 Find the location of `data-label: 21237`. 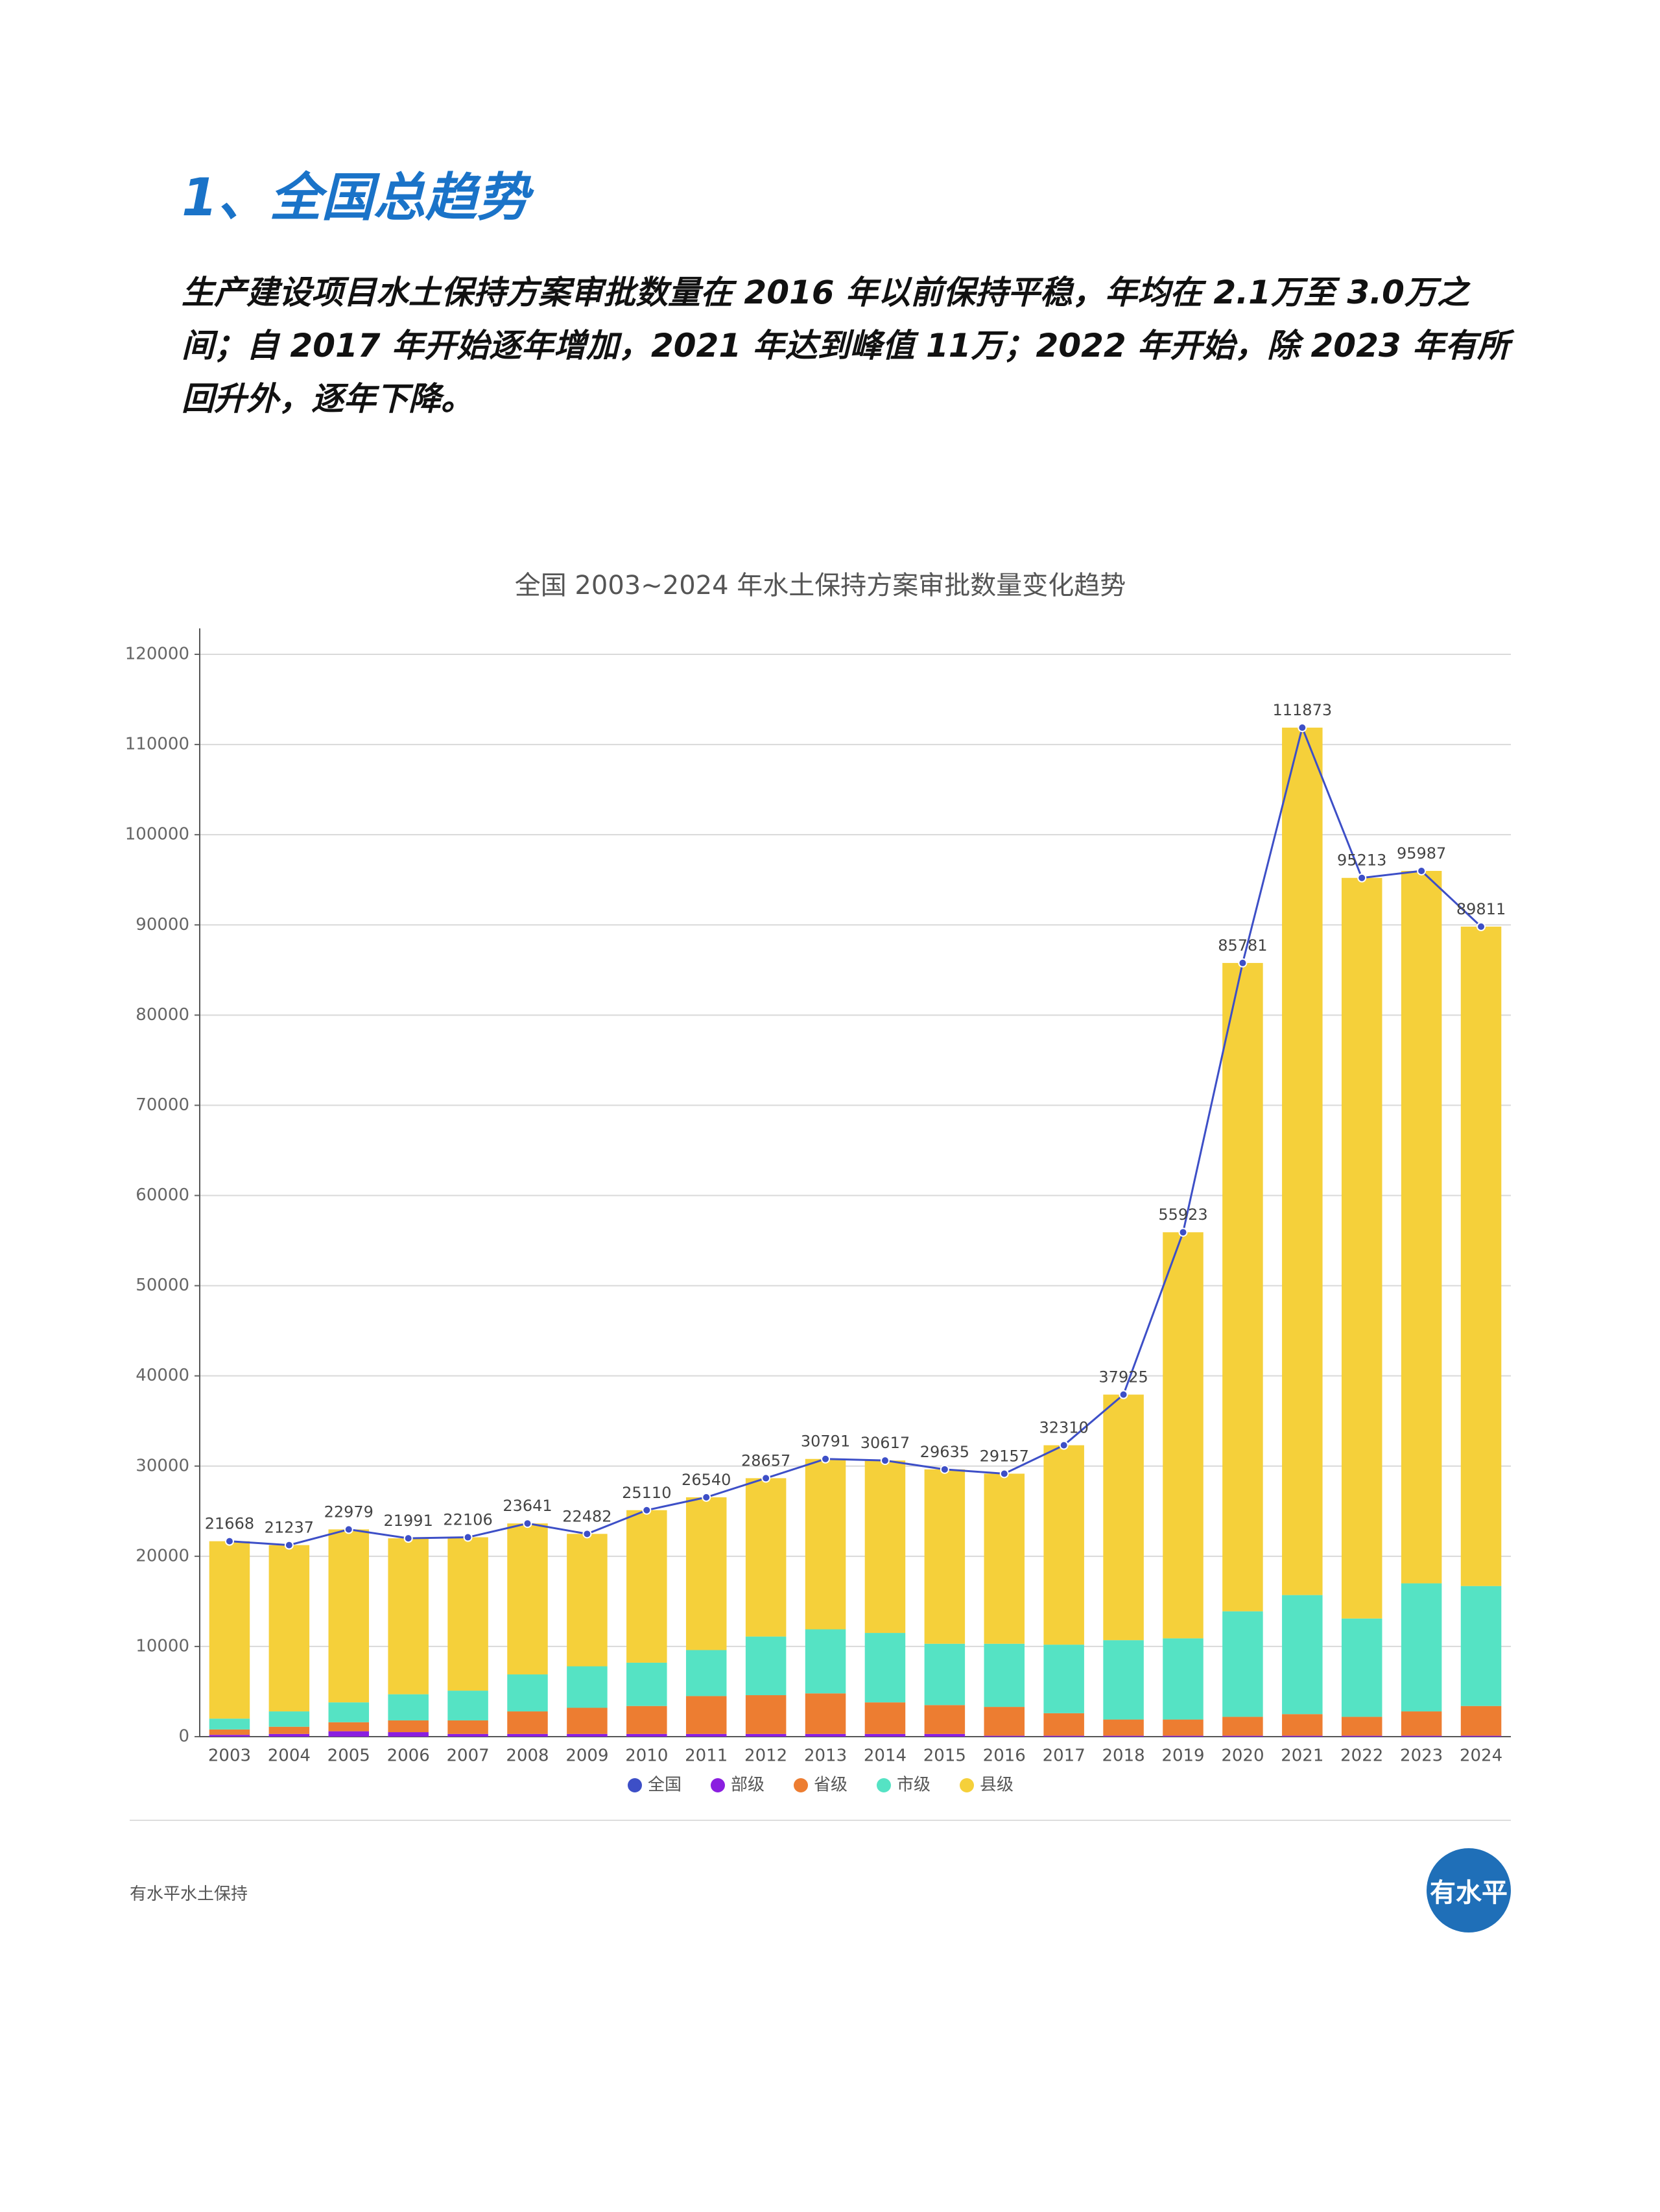

data-label: 21237 is located at coordinates (289, 1528).